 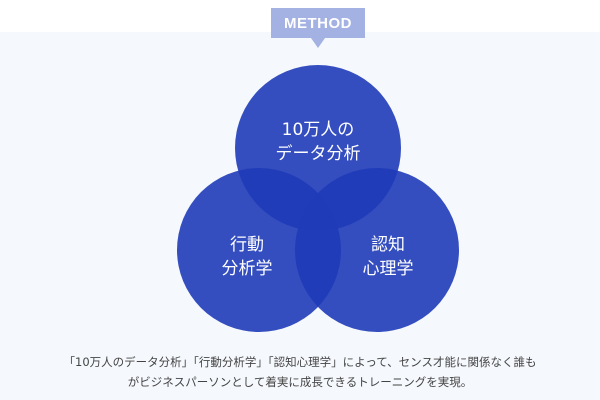 I want to click on circle-cognitive-psychology, so click(x=377, y=250).